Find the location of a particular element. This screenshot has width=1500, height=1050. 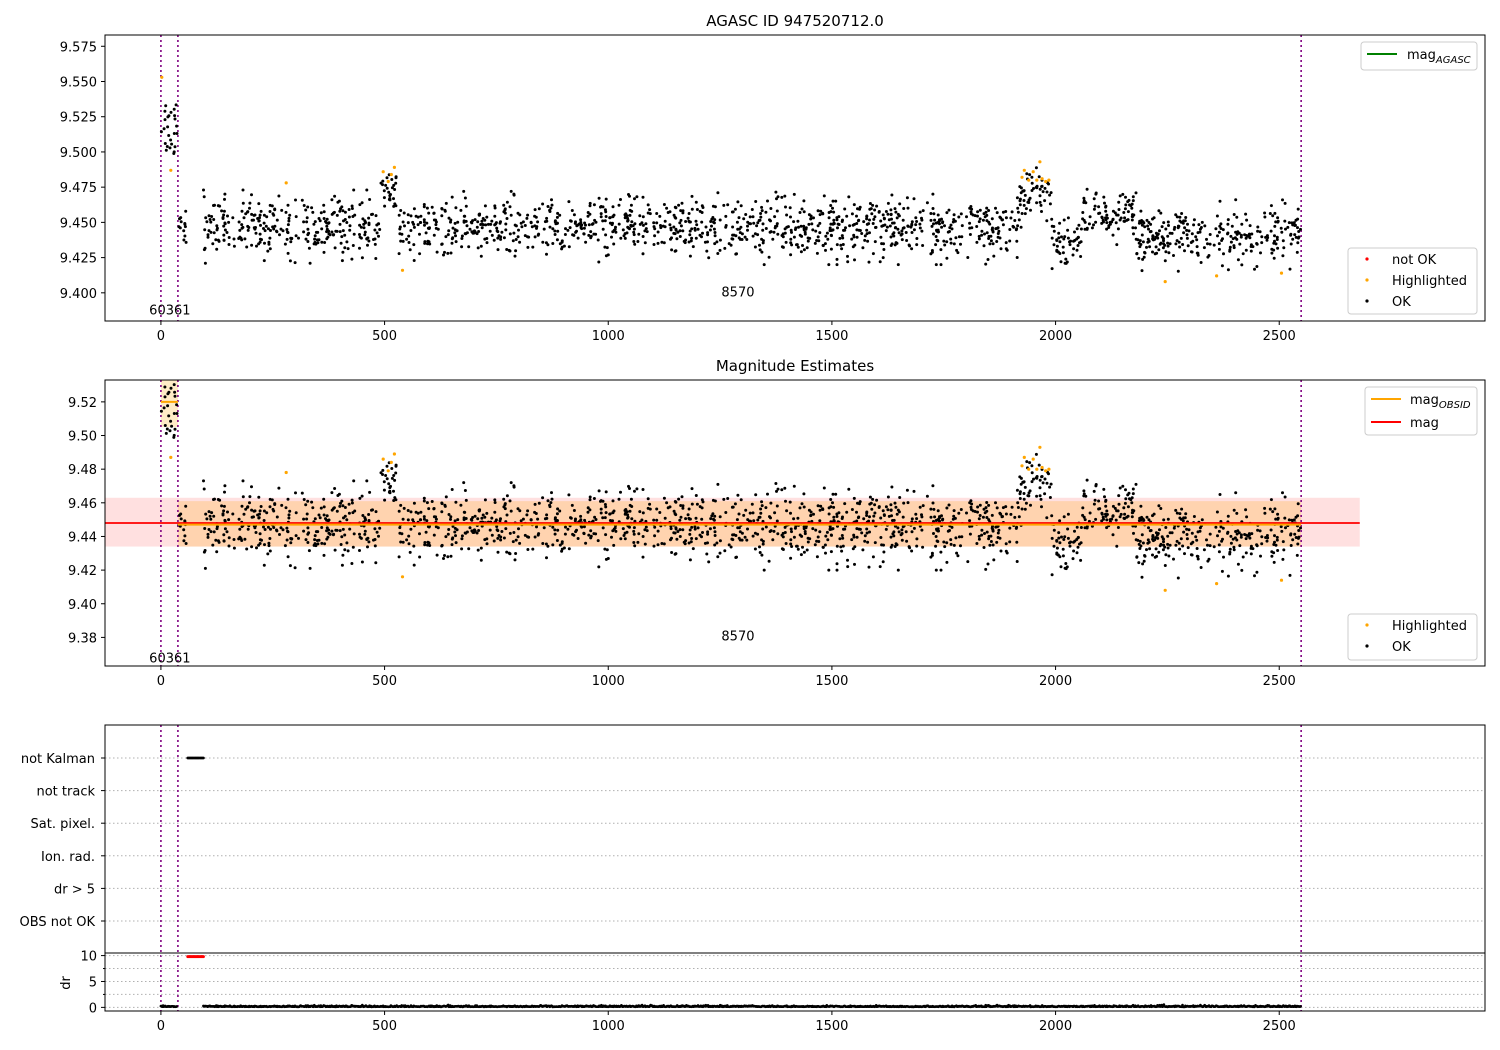

legend-ok-label: OK is located at coordinates (1401, 302).